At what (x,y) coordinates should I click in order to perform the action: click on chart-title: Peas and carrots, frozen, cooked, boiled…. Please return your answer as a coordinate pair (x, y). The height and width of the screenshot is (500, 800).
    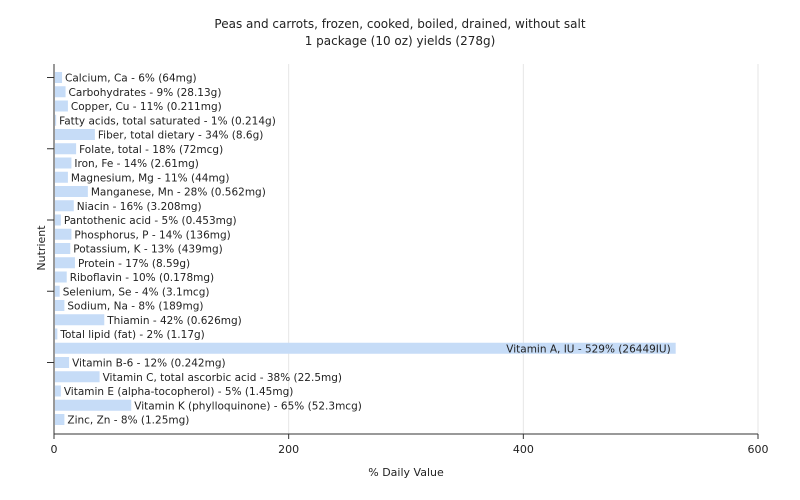
    Looking at the image, I should click on (399, 24).